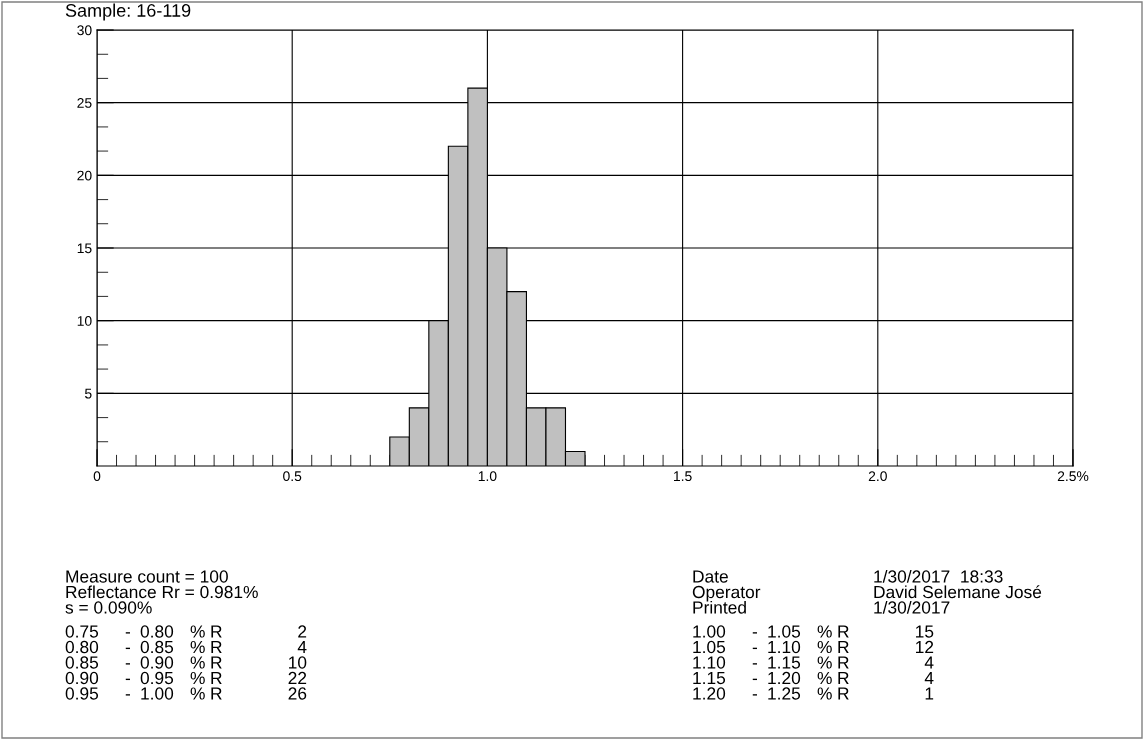 The height and width of the screenshot is (740, 1146). I want to click on text: 0.90 - 0.95 % R 22, so click(186, 678).